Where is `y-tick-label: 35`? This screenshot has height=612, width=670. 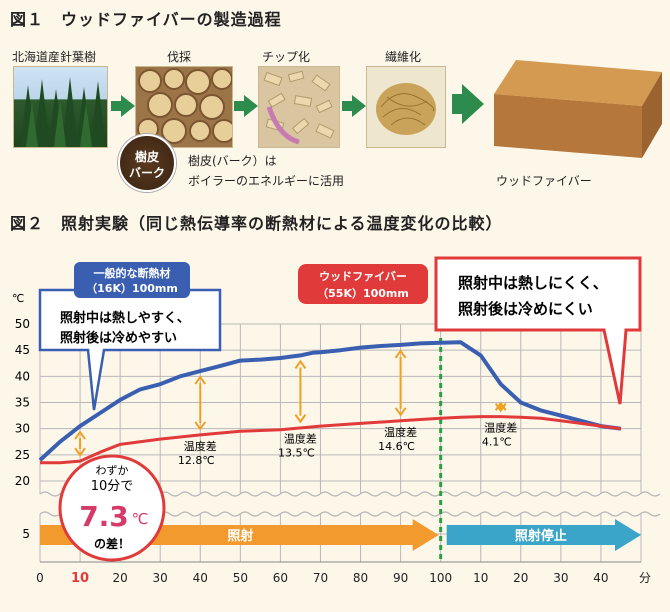 y-tick-label: 35 is located at coordinates (22, 403).